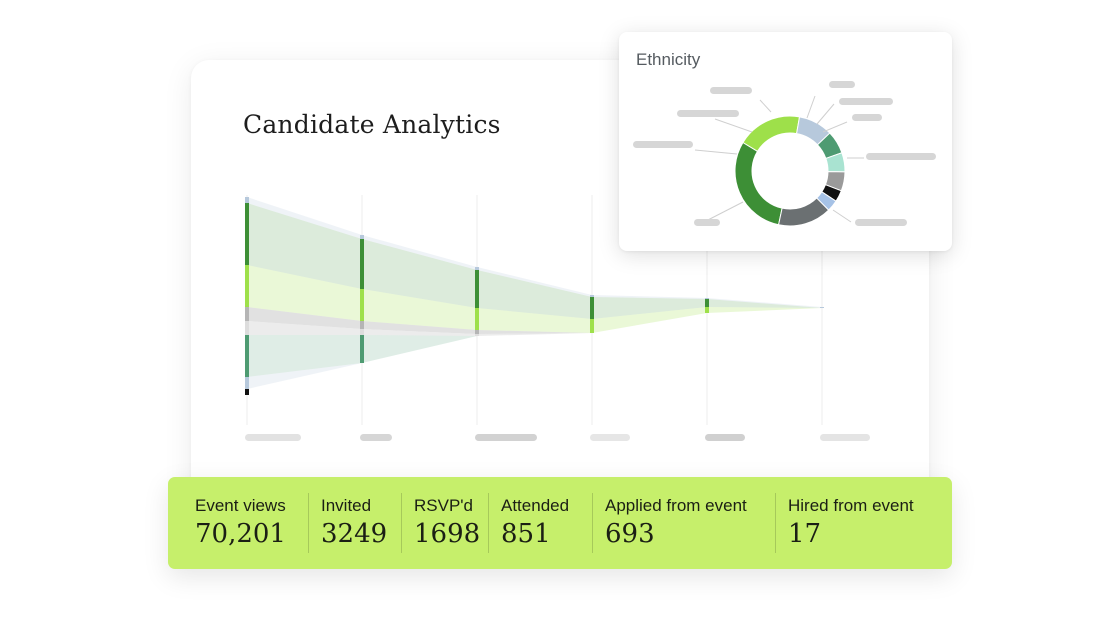 This screenshot has width=1120, height=630. I want to click on stat-label: RSVP'd, so click(443, 505).